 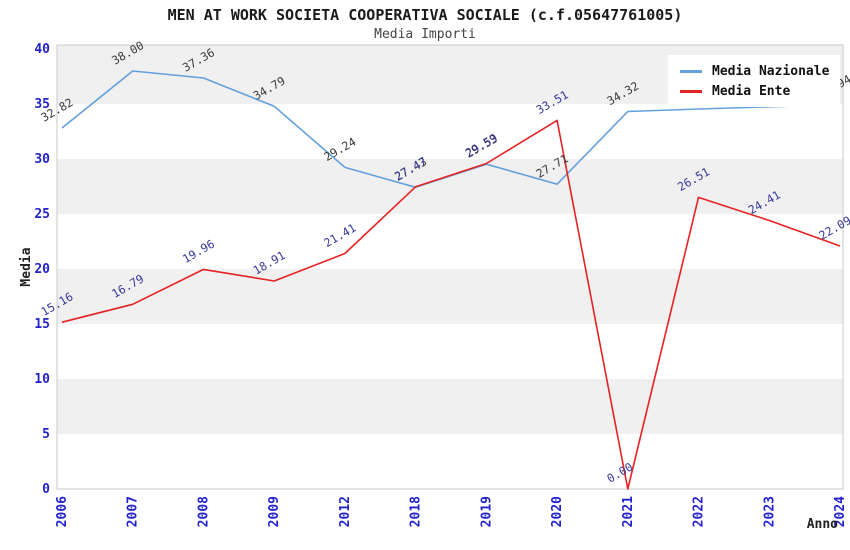 I want to click on legend-item-media-ente: Media Ente, so click(x=754, y=91).